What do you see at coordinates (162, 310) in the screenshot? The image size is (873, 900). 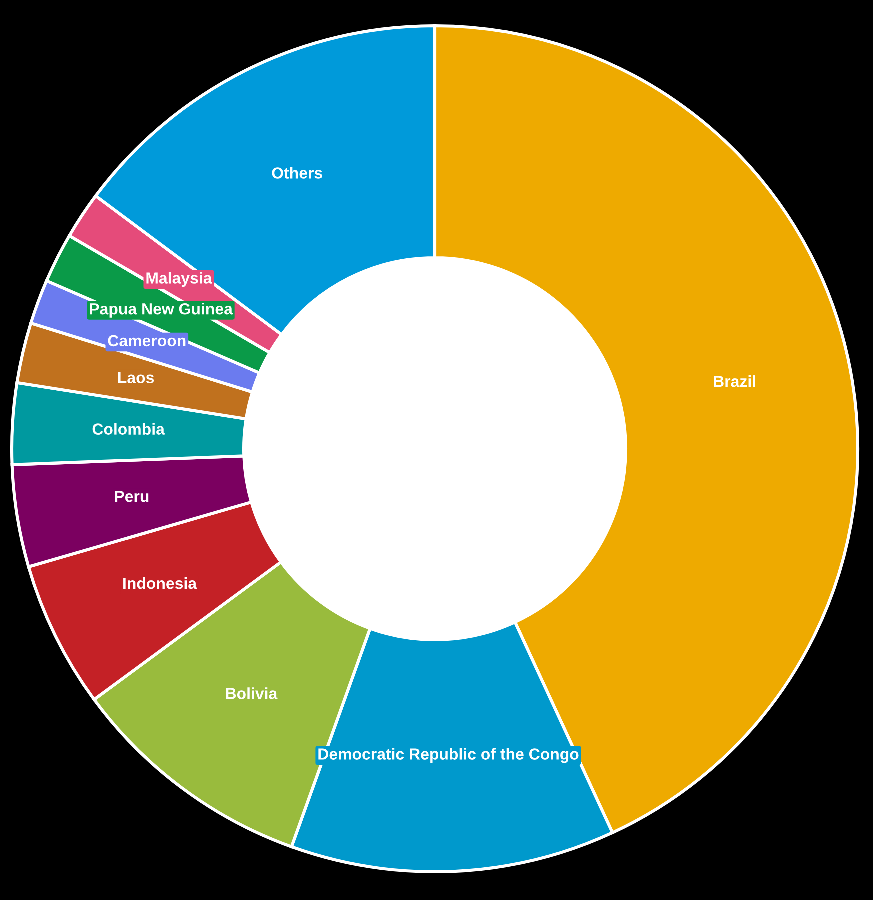 I see `slice-label: Papua New Guinea` at bounding box center [162, 310].